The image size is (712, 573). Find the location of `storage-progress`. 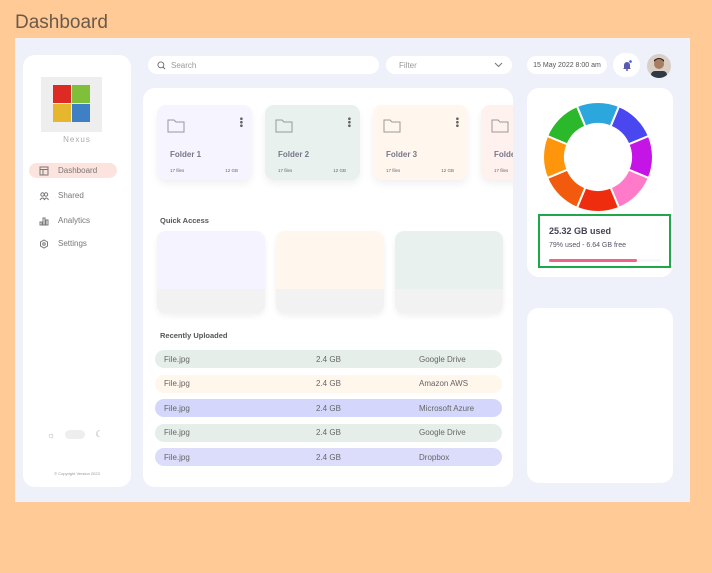

storage-progress is located at coordinates (605, 260).